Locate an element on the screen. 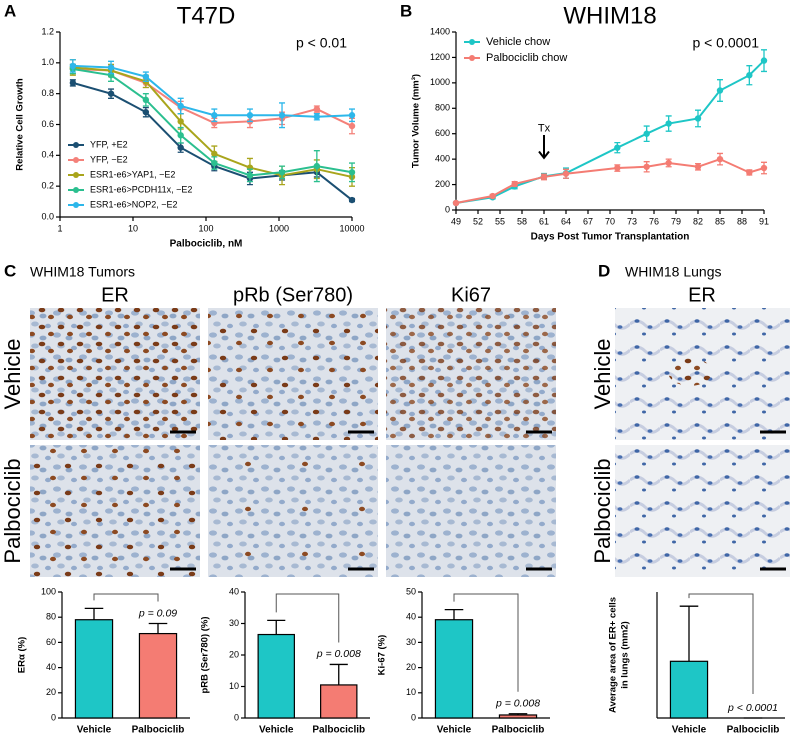 The width and height of the screenshot is (800, 743). y-axis-label: Tumor Volume (mm³) is located at coordinates (416, 121).